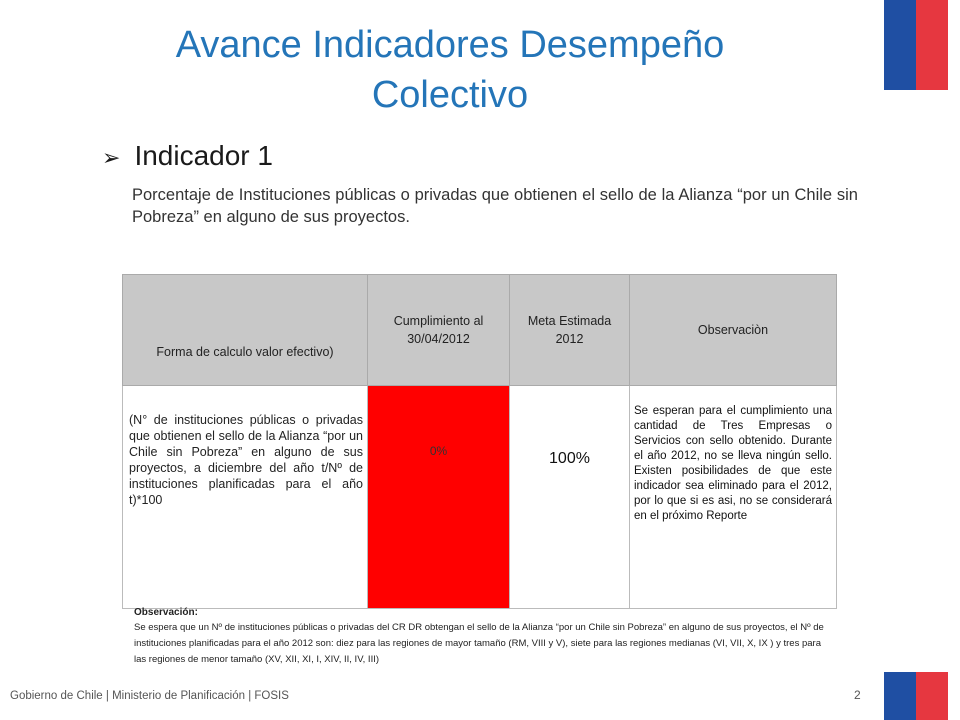 This screenshot has height=720, width=960. What do you see at coordinates (569, 458) in the screenshot?
I see `meta-value: 100%` at bounding box center [569, 458].